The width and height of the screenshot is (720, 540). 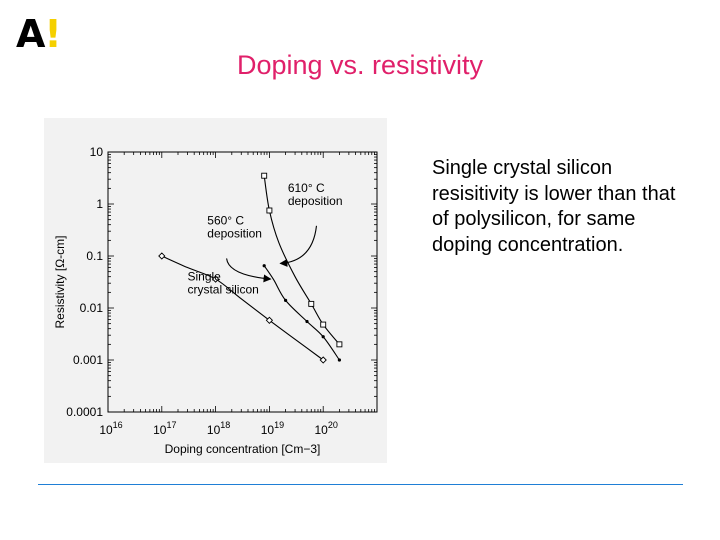 I want to click on y-tick-label: 0.01, so click(x=92, y=308).